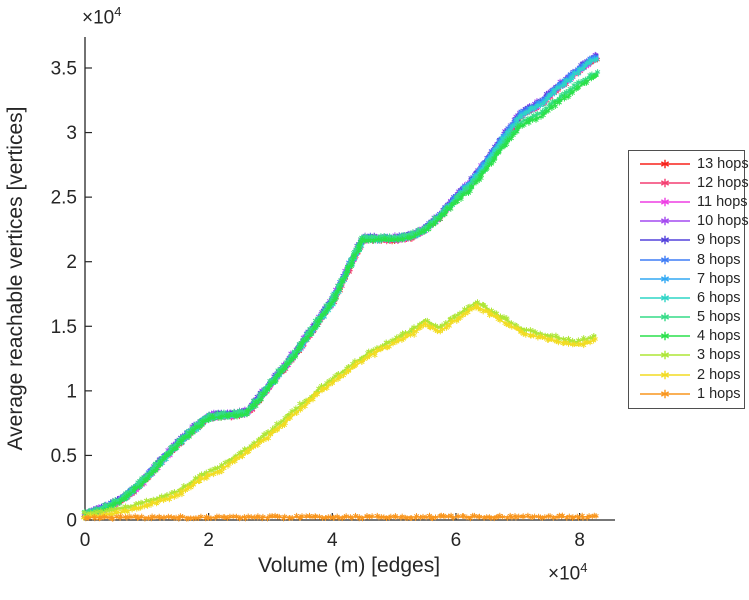 The image size is (749, 600). Describe the element at coordinates (118, 11) in the screenshot. I see `y-multiplier-exponent: 4` at that location.